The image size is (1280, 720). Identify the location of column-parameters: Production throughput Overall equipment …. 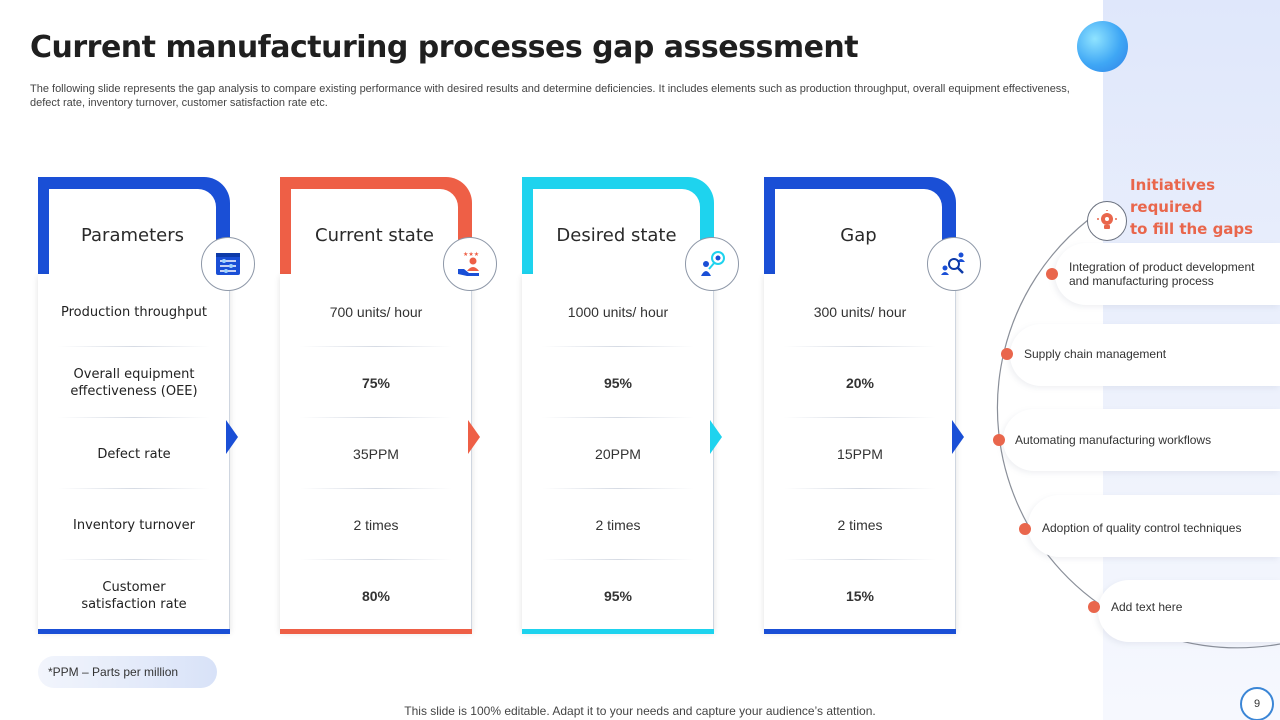
(146, 405).